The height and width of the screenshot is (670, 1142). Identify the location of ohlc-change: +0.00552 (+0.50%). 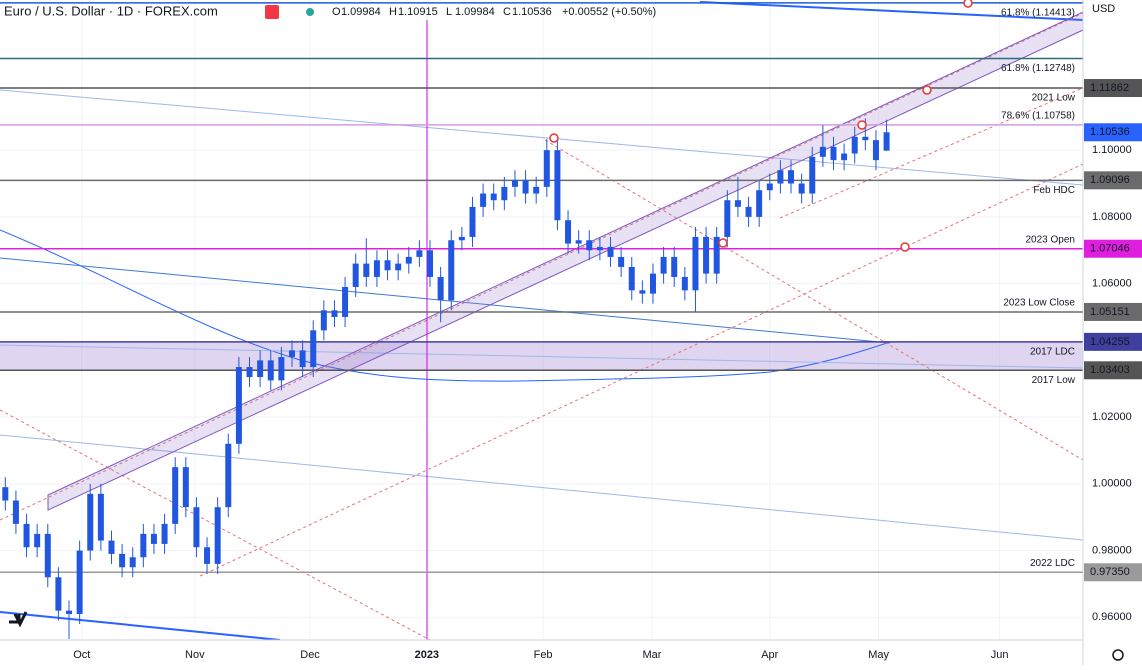
(609, 12).